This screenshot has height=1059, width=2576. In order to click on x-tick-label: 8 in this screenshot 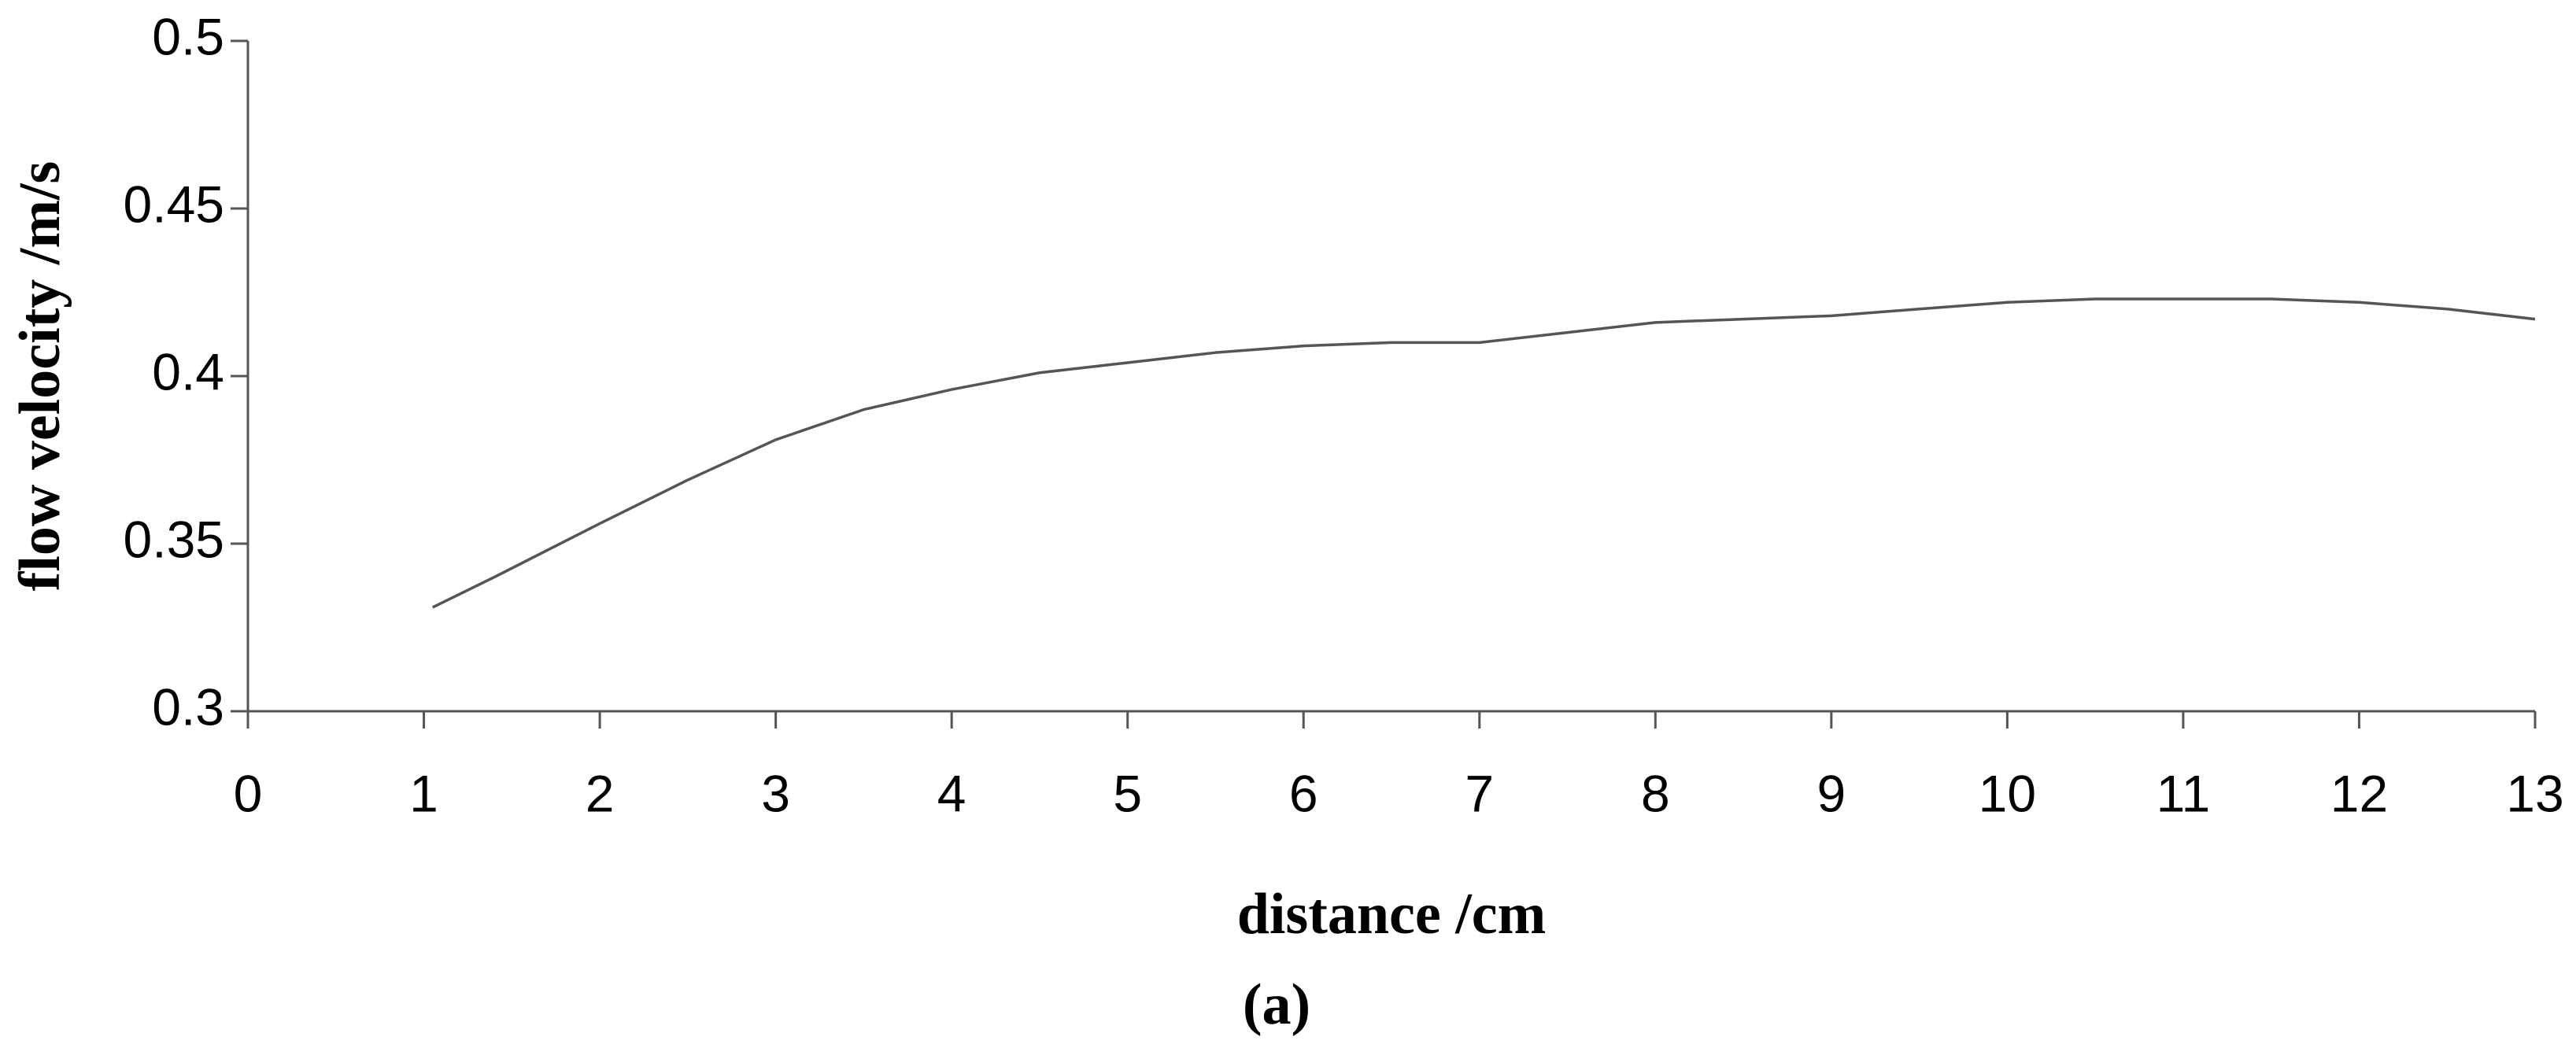, I will do `click(1655, 793)`.